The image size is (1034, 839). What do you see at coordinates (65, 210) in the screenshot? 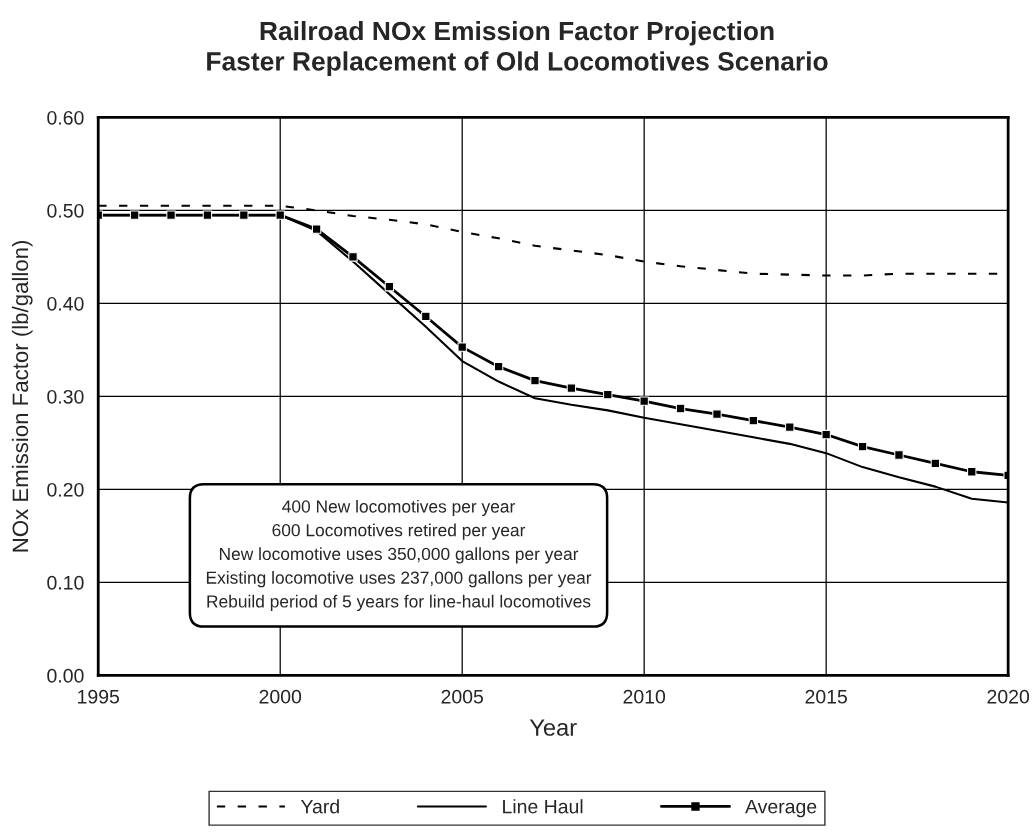
I see `y-tick-label: 0.50` at bounding box center [65, 210].